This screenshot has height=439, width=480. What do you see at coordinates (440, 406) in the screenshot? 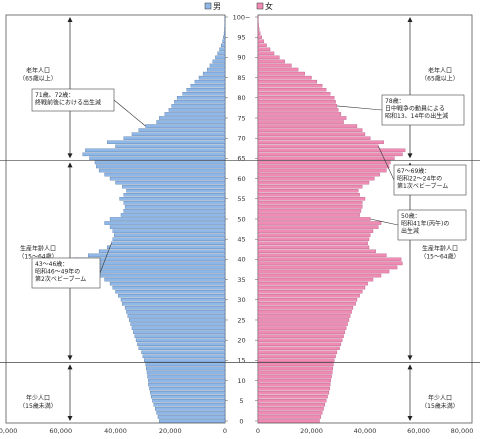
I see `band-label-text: （15歳未満）` at bounding box center [440, 406].